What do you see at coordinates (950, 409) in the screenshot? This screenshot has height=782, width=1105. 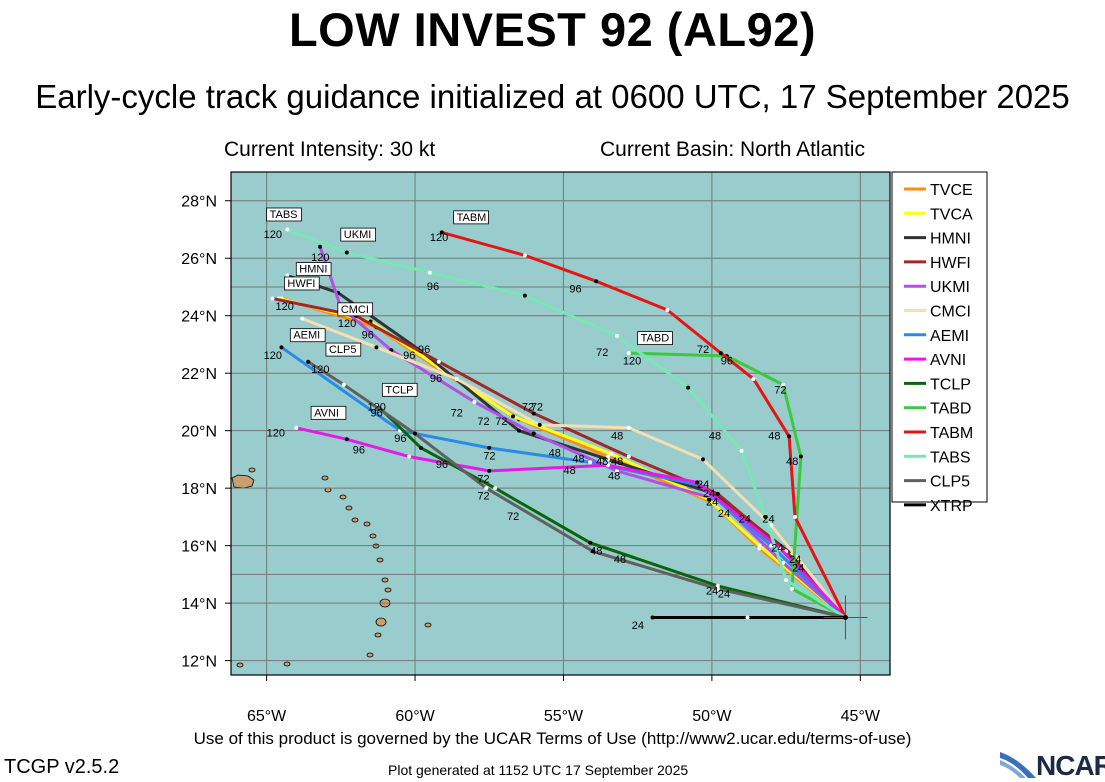 I see `legend-entry-tabd: TABD` at bounding box center [950, 409].